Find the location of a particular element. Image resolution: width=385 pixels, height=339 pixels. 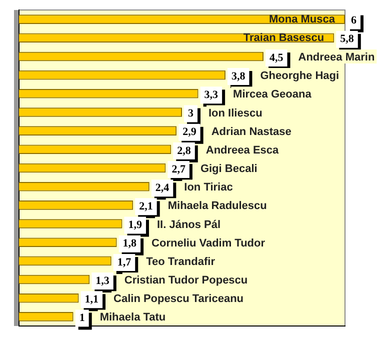

data-label: 1,9 is located at coordinates (135, 225).